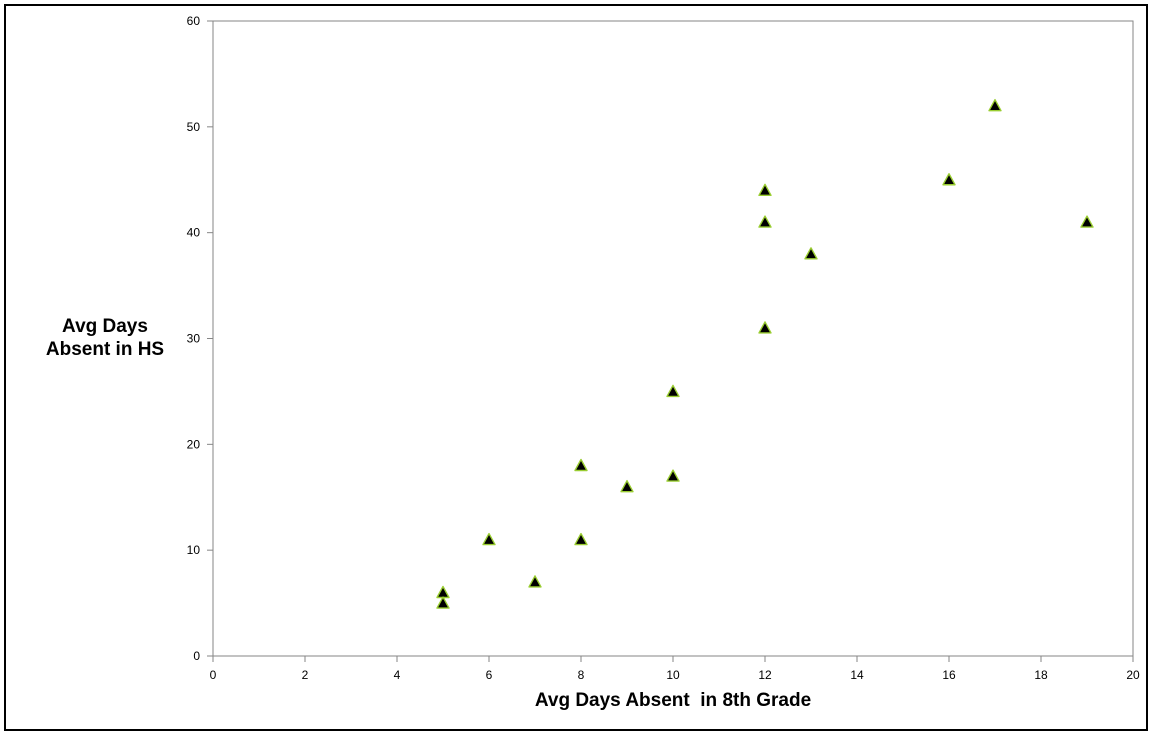 This screenshot has width=1152, height=735. Describe the element at coordinates (105, 349) in the screenshot. I see `y-axis-title-line-2: Absent in HS` at that location.